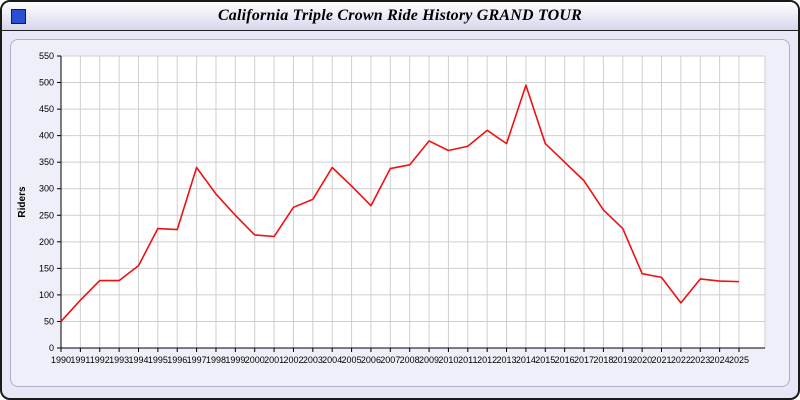 This screenshot has height=400, width=800. Describe the element at coordinates (429, 360) in the screenshot. I see `svg-text: 2009` at that location.